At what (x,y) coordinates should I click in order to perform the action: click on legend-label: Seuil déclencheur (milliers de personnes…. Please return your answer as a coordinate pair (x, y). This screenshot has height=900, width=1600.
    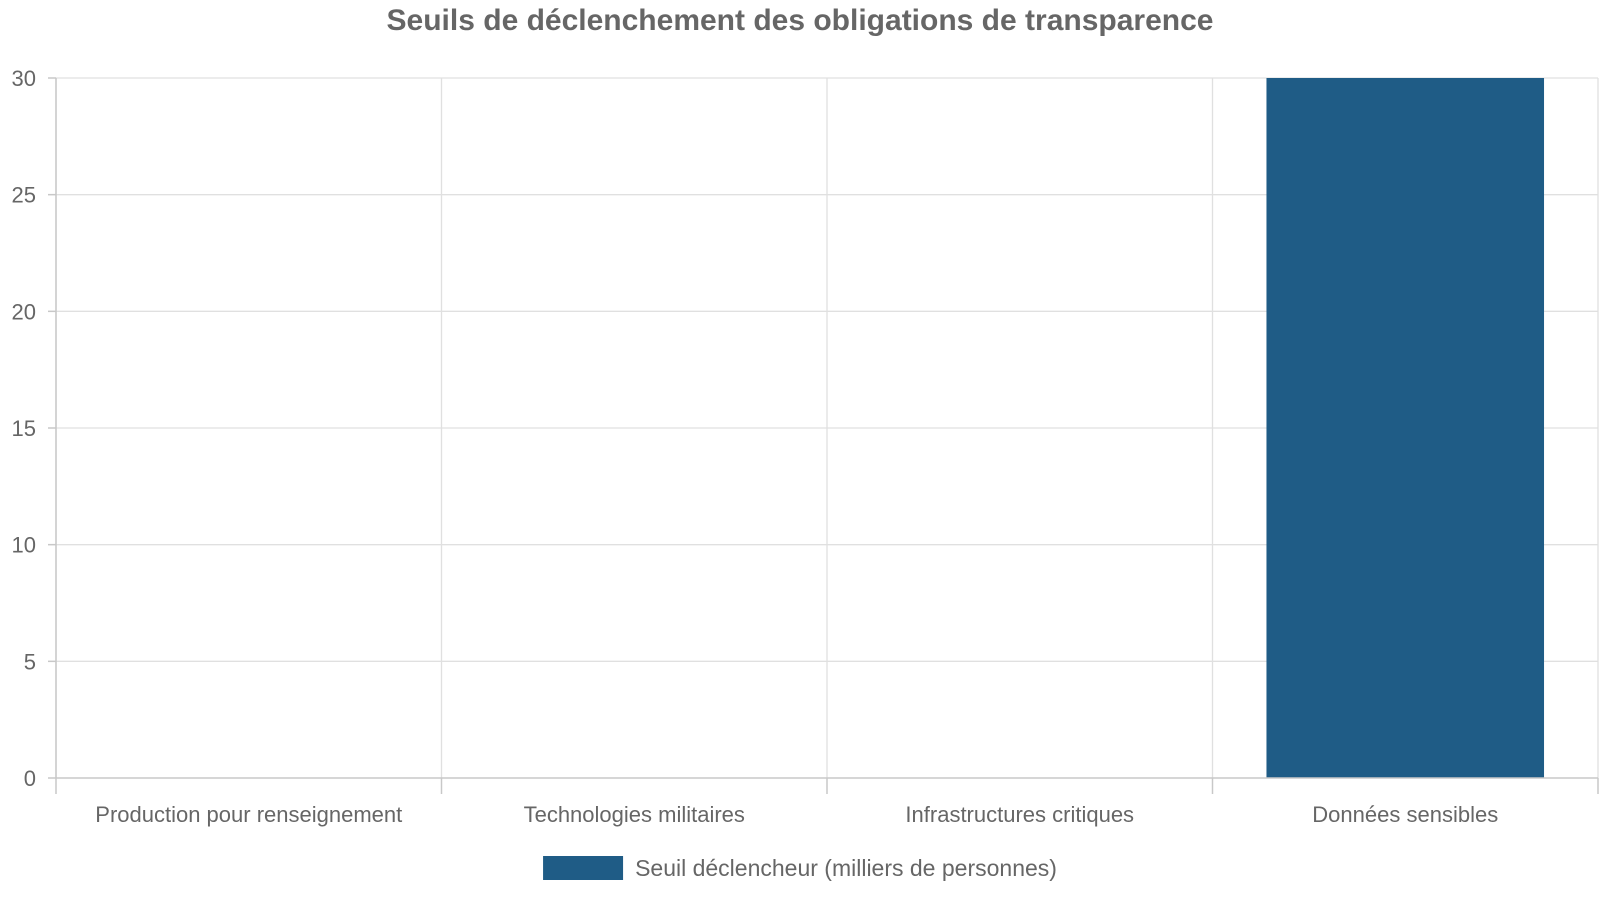
    Looking at the image, I should click on (846, 868).